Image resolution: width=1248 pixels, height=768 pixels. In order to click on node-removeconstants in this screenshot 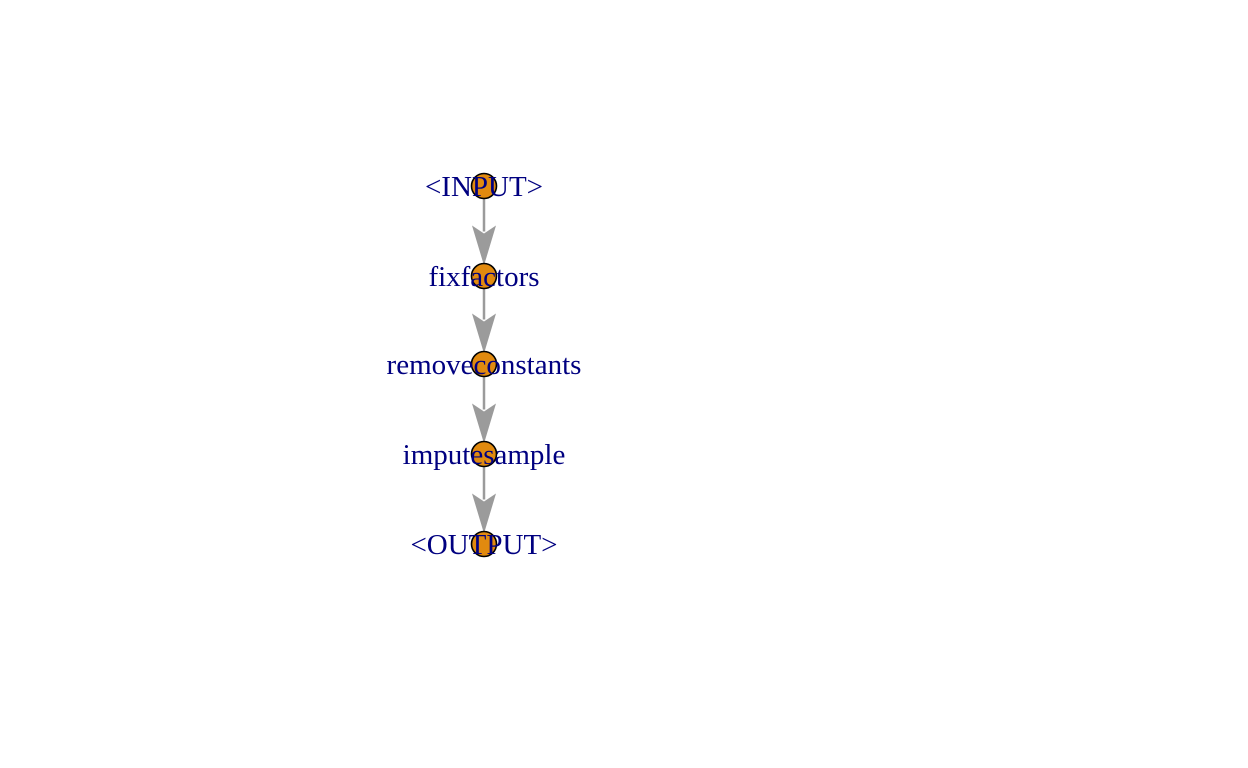, I will do `click(484, 364)`.